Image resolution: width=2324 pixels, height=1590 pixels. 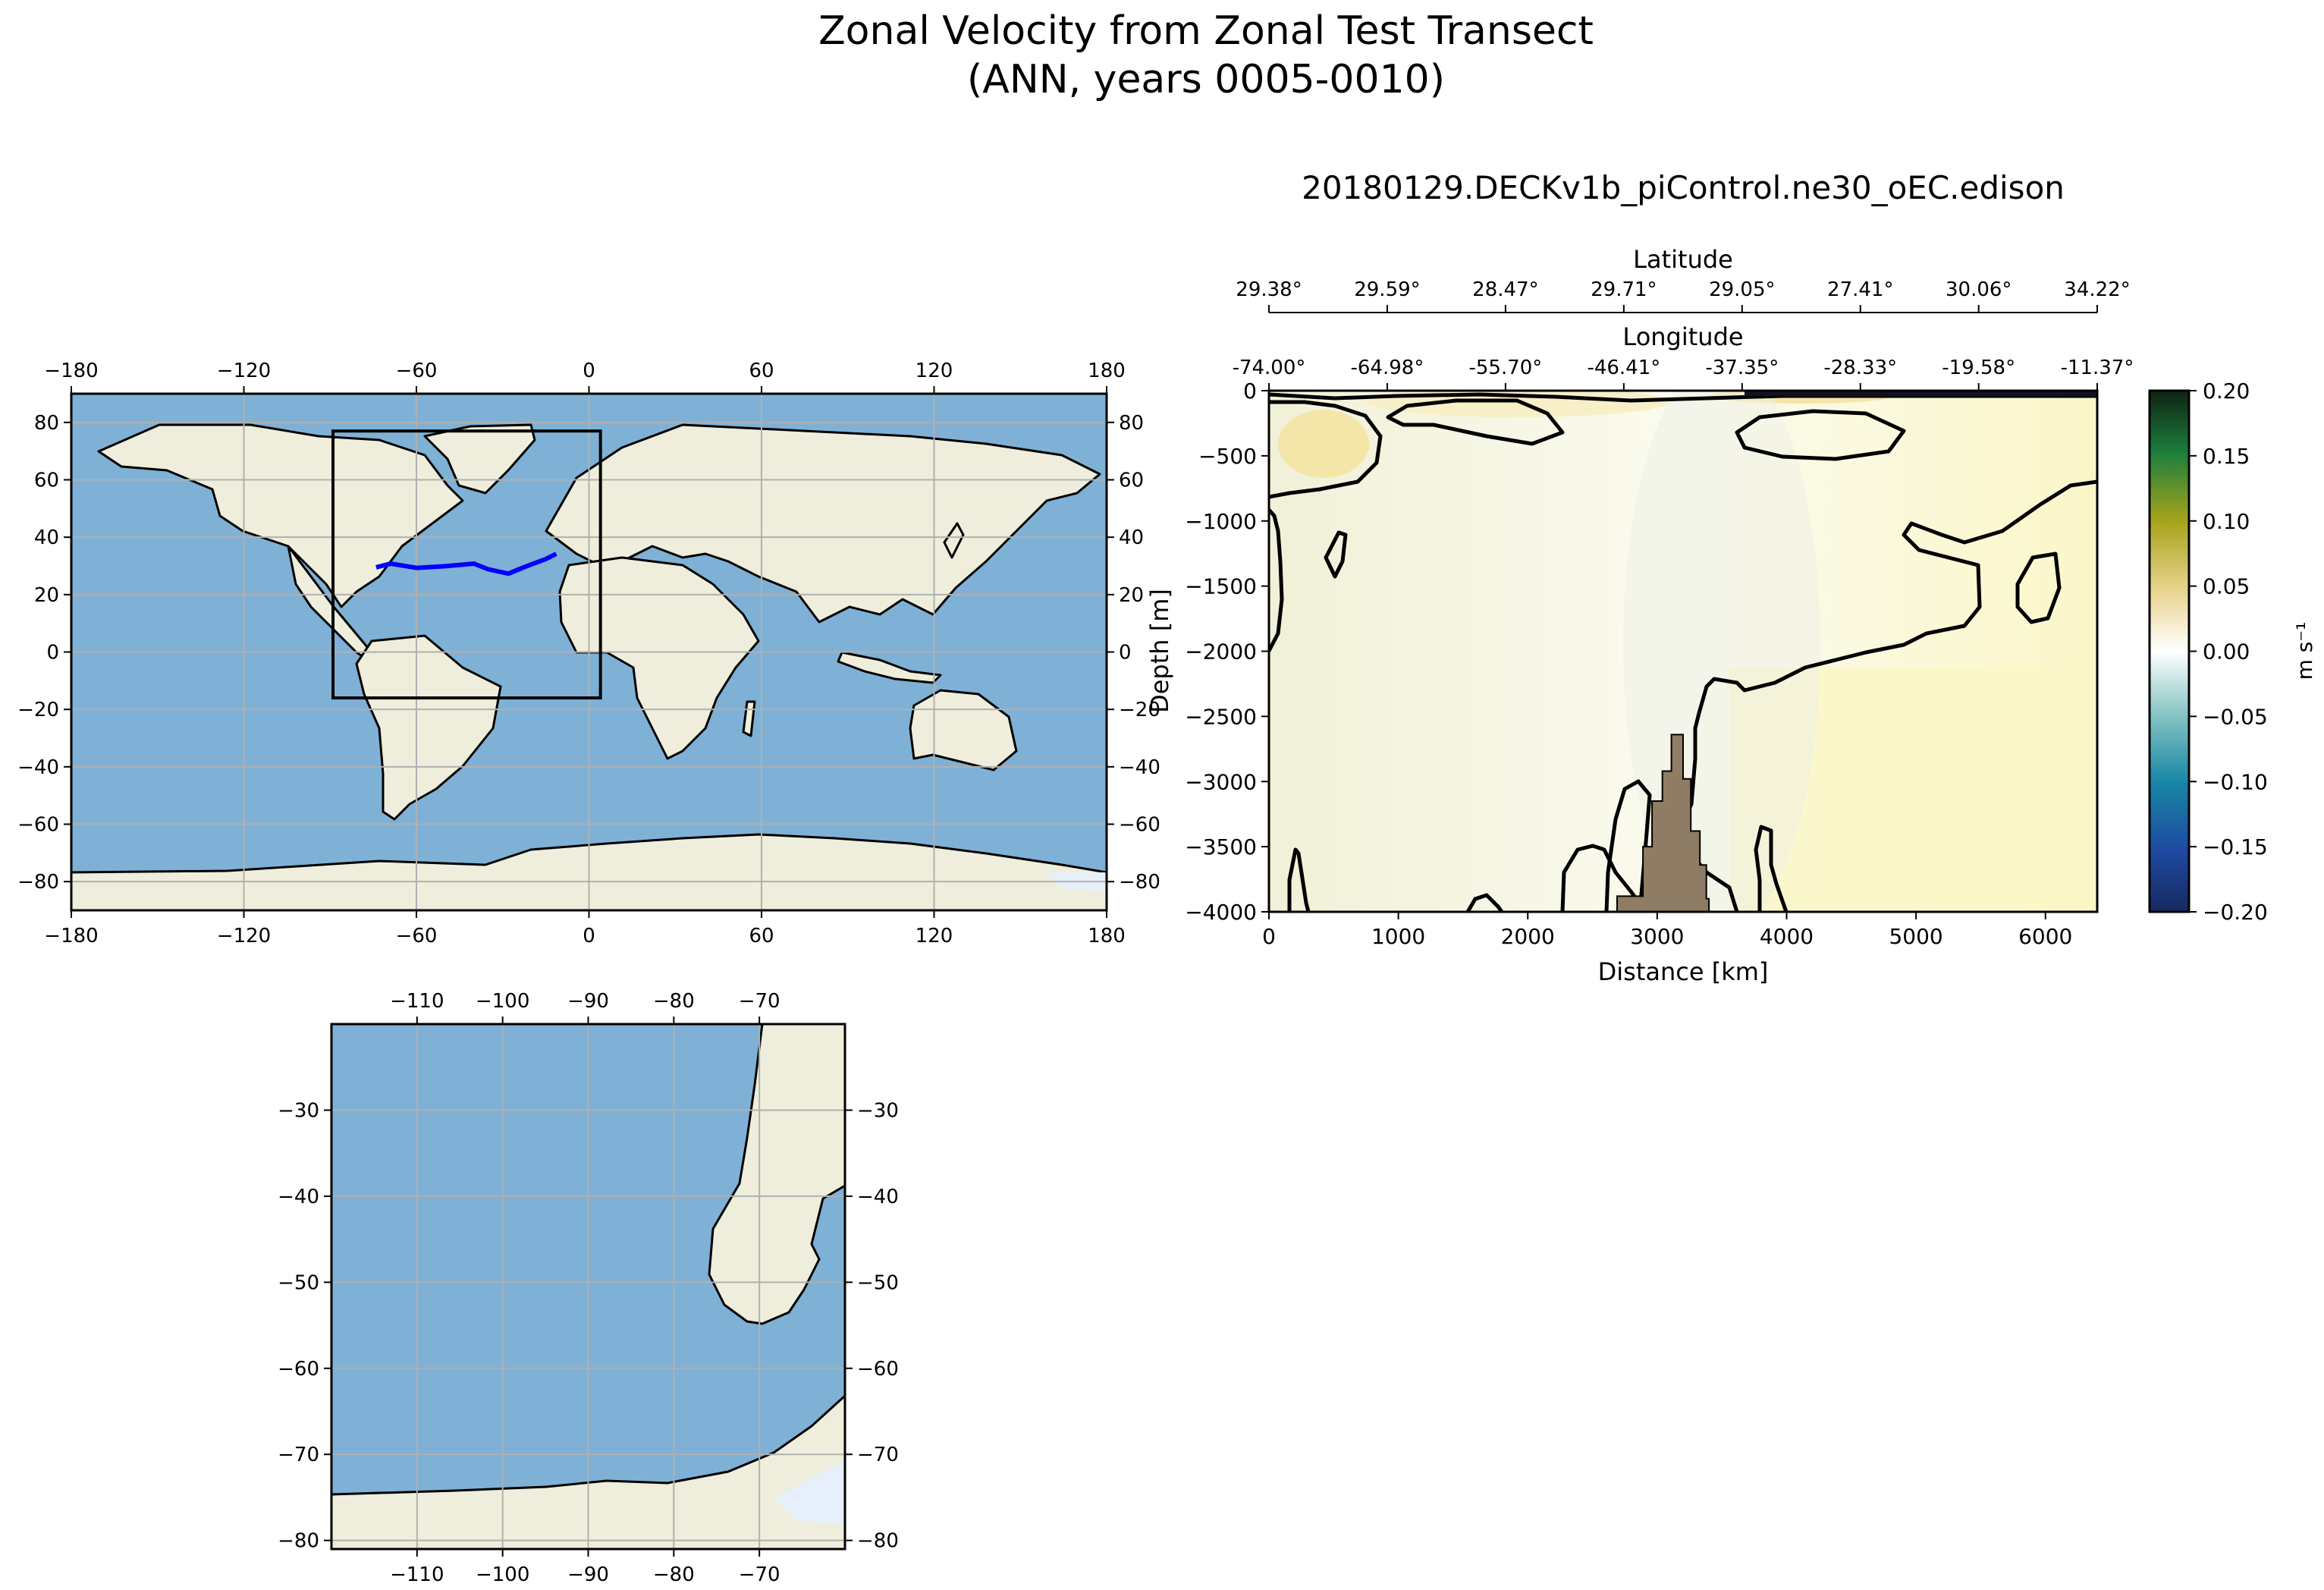 What do you see at coordinates (878, 1541) in the screenshot?
I see `regional-ytick-label-right: −80` at bounding box center [878, 1541].